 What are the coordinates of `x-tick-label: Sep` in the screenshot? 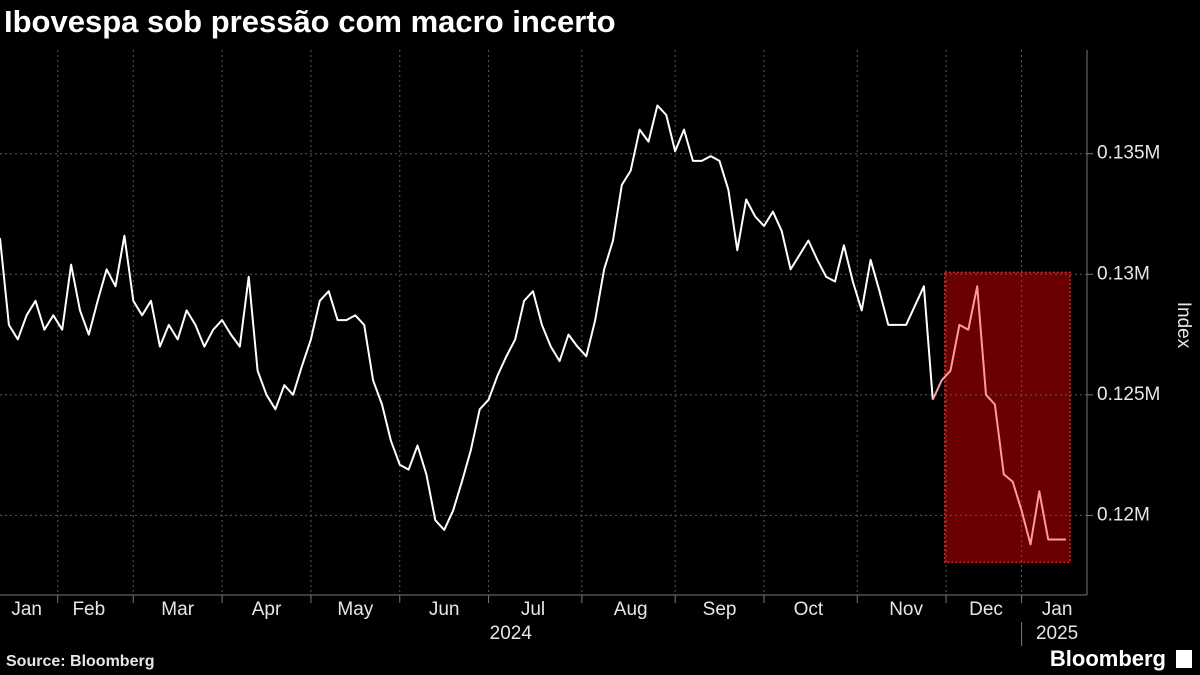 It's located at (720, 609).